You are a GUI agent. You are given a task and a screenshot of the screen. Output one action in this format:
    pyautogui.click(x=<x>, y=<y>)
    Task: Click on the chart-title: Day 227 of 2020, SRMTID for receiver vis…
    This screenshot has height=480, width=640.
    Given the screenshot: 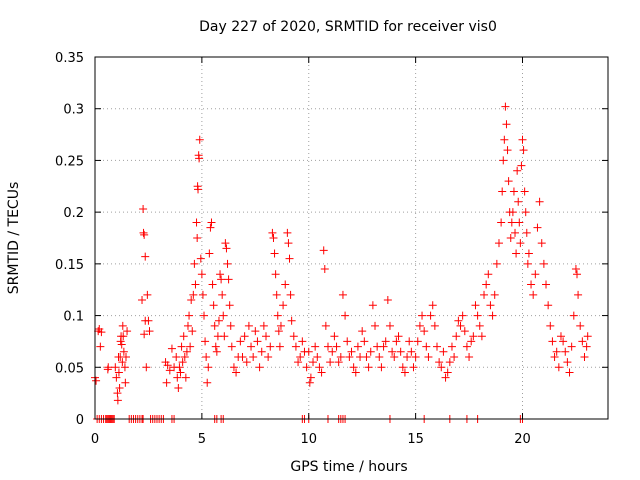 What is the action you would take?
    pyautogui.click(x=348, y=27)
    